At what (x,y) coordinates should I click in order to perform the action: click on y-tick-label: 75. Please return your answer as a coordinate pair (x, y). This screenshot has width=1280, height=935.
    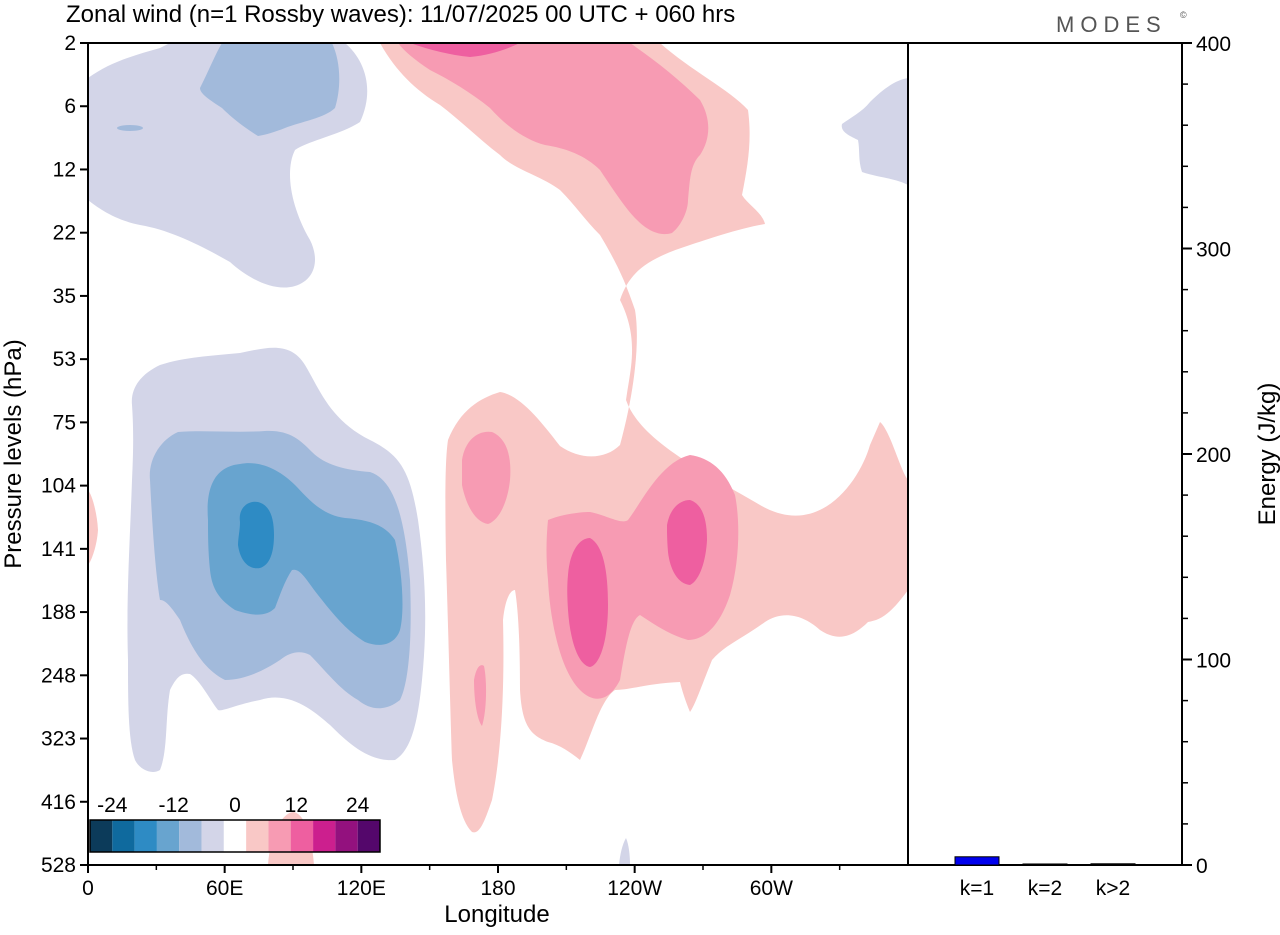
    Looking at the image, I should click on (64, 422).